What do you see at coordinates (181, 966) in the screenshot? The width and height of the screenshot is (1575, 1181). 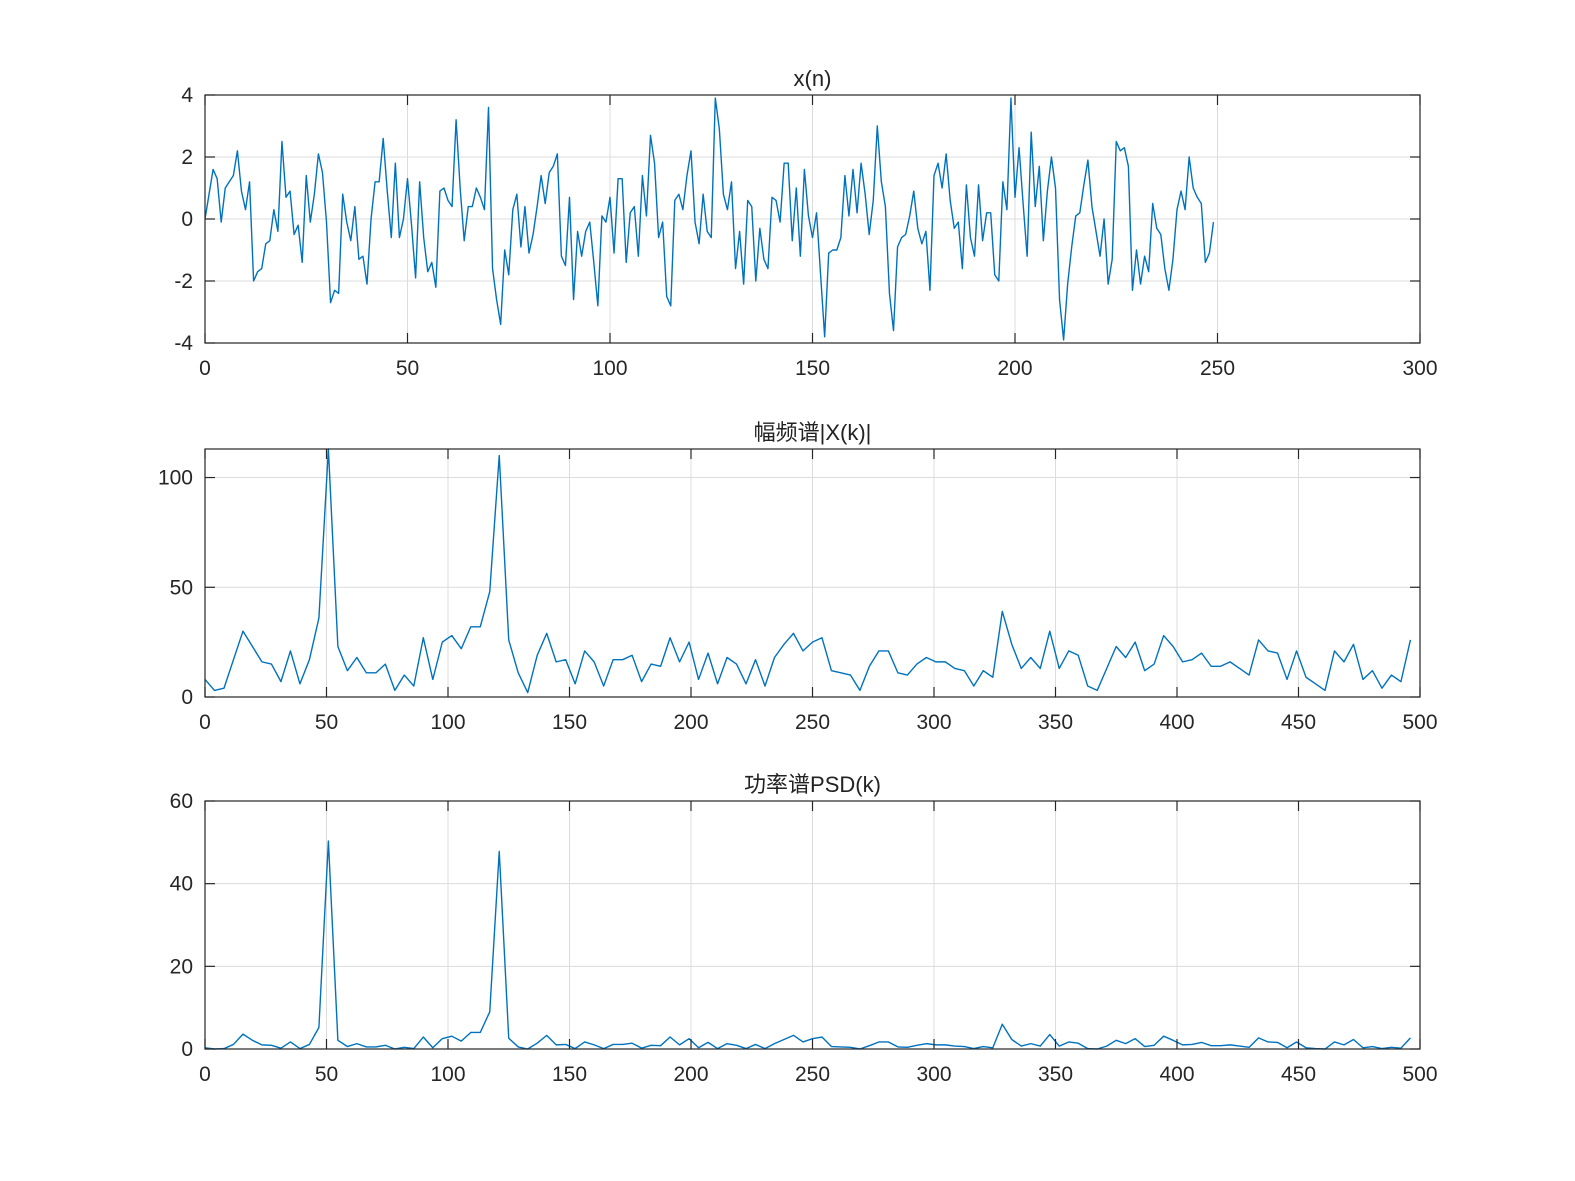 I see `y-tick-label: 20` at bounding box center [181, 966].